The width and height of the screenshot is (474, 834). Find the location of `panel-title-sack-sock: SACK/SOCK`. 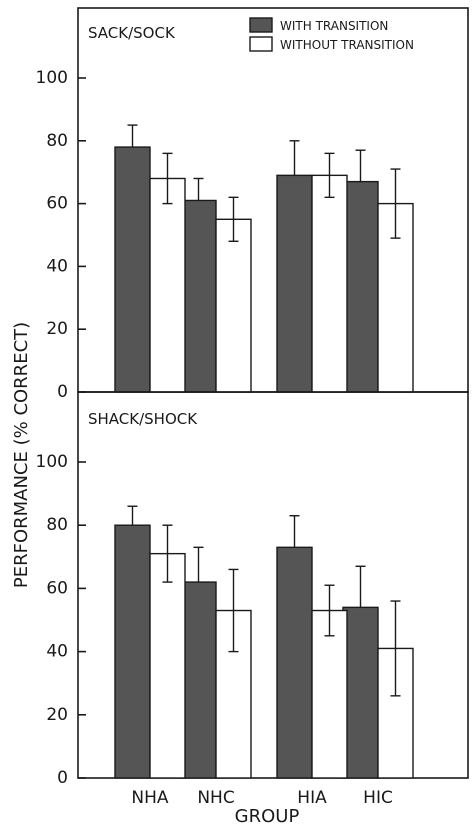

panel-title-sack-sock: SACK/SOCK is located at coordinates (132, 33).